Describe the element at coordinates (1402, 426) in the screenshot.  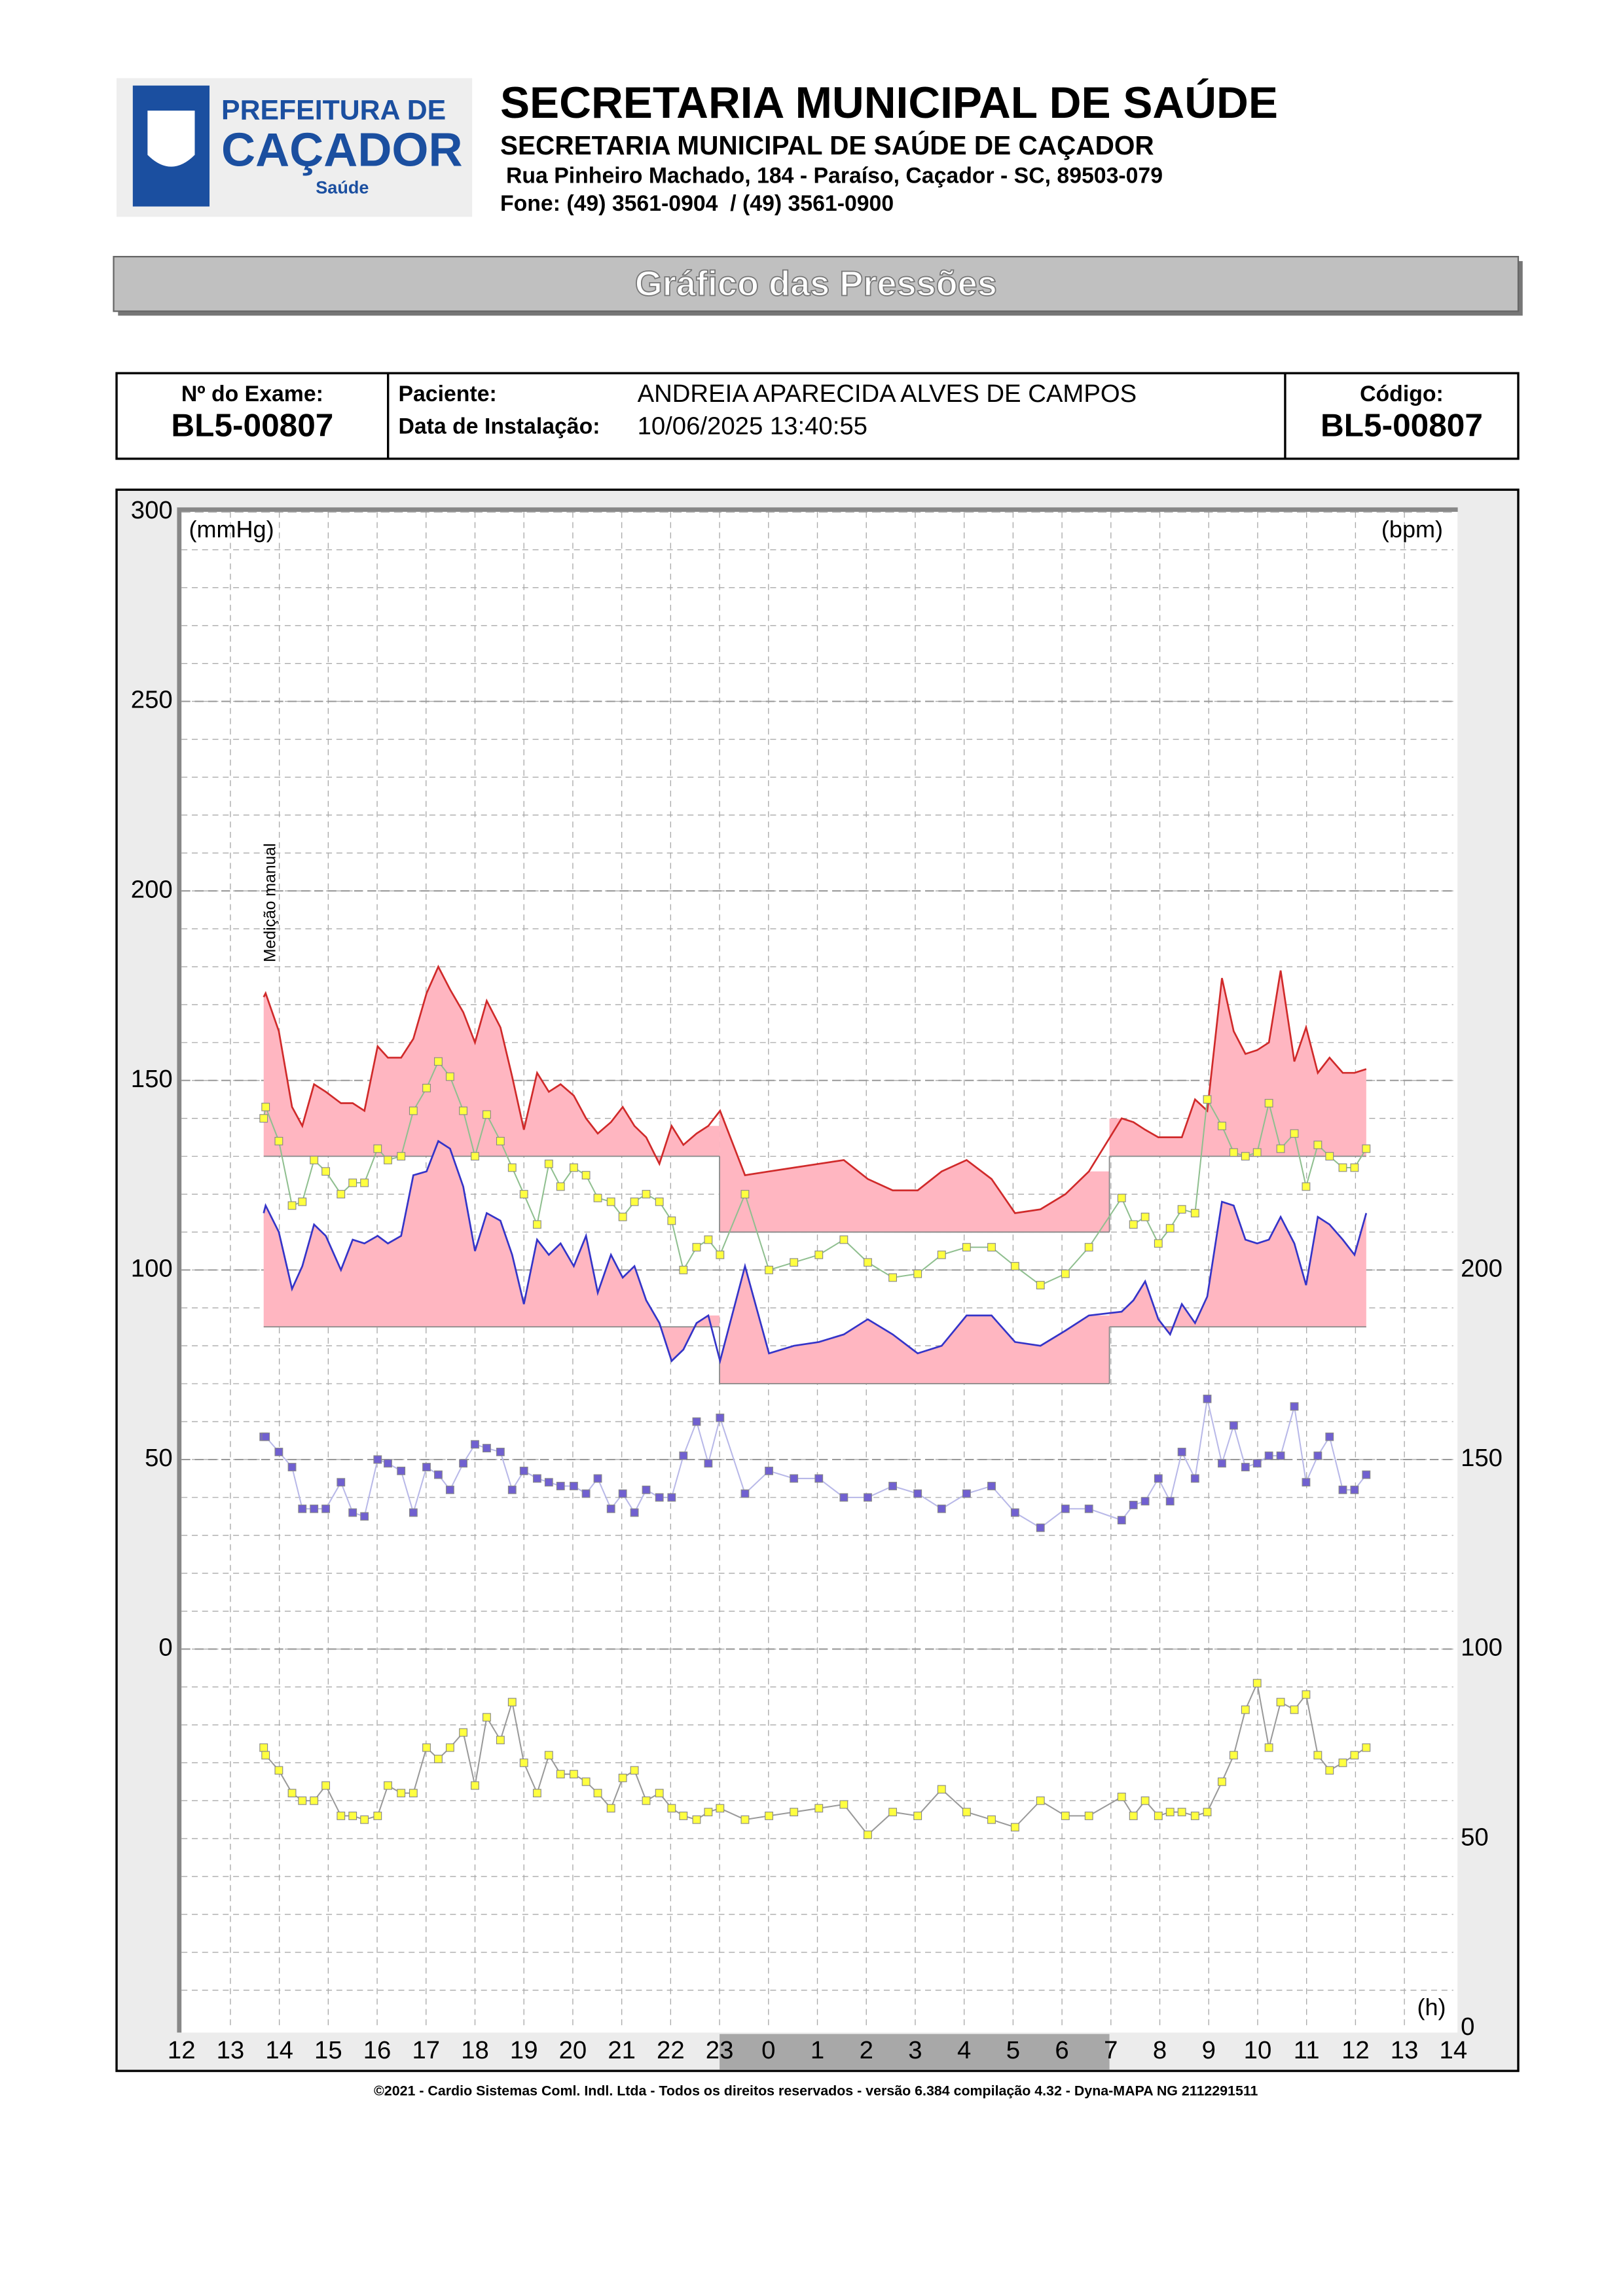
I see `code-value: BL5-00807` at that location.